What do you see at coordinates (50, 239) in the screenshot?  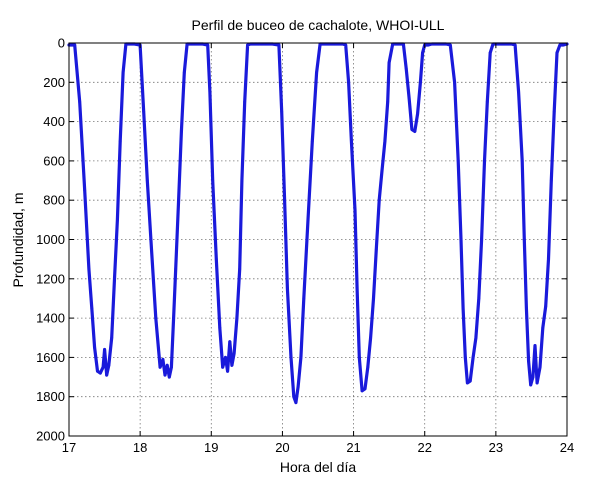 I see `y-tick-label: 1000` at bounding box center [50, 239].